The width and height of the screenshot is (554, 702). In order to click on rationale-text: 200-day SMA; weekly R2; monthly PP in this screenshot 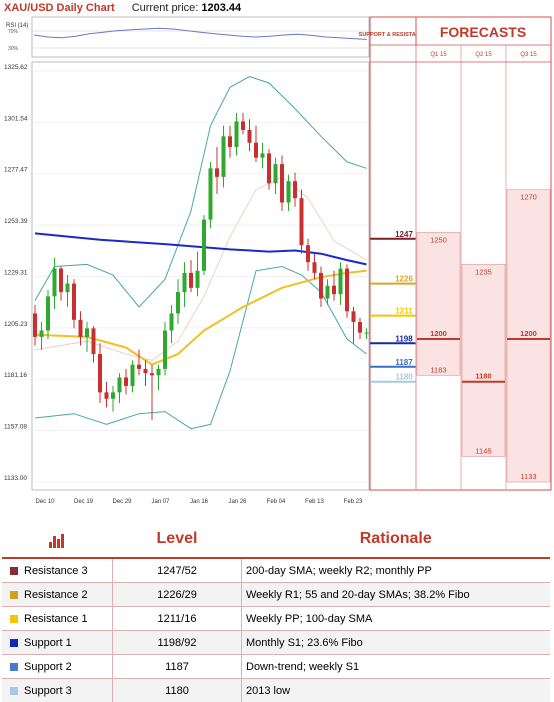, I will do `click(396, 570)`.